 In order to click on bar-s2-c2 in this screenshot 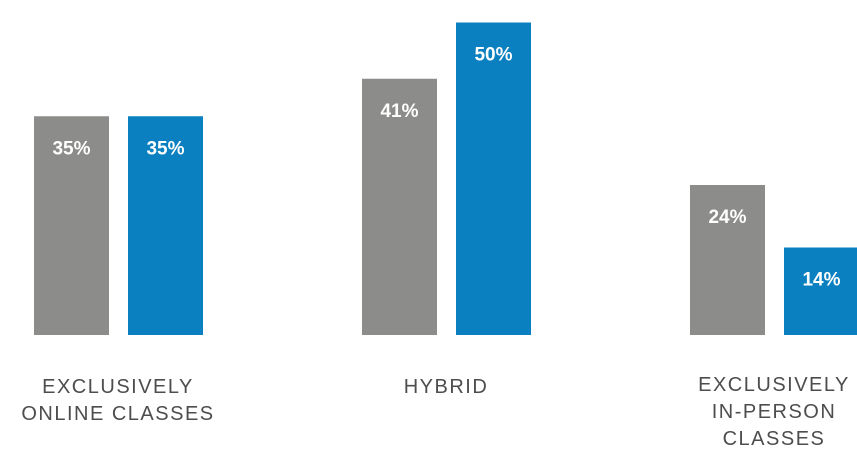, I will do `click(493, 178)`.